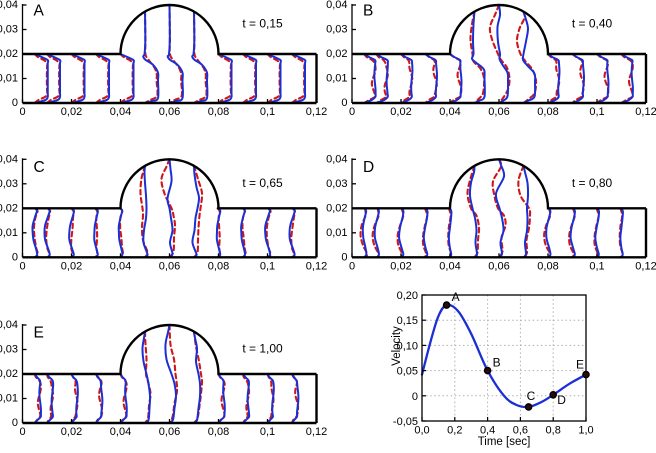 The width and height of the screenshot is (656, 453). Describe the element at coordinates (407, 296) in the screenshot. I see `svg-text: 0,20` at that location.